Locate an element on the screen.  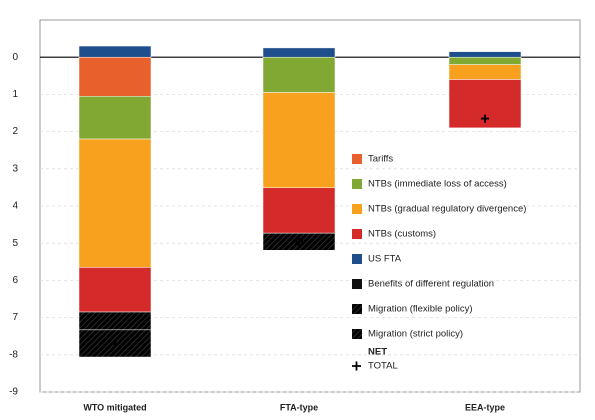
y-tick-label: 1 is located at coordinates (15, 94).